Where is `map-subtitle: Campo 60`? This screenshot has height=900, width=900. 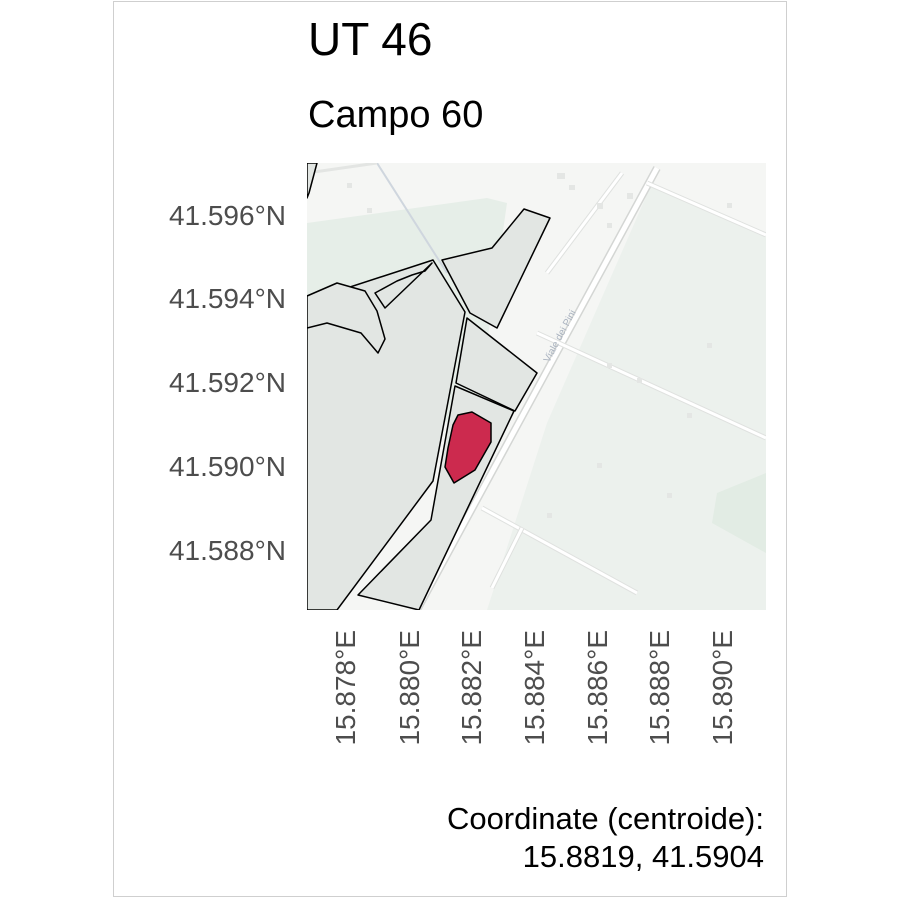
map-subtitle: Campo 60 is located at coordinates (396, 115).